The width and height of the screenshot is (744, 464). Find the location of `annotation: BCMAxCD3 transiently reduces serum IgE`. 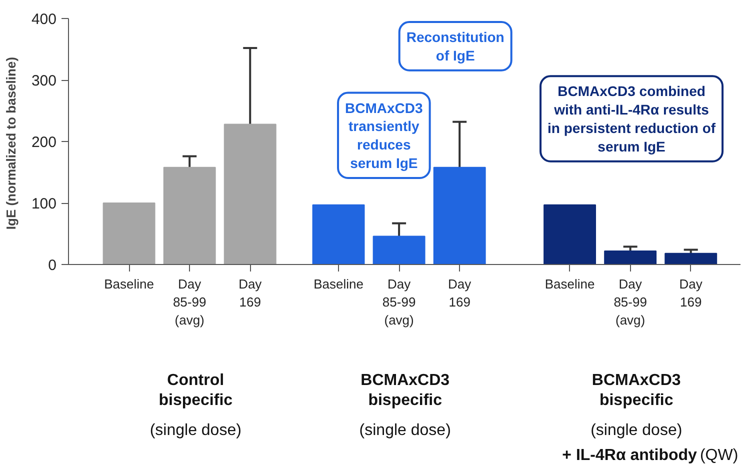

annotation: BCMAxCD3 transiently reduces serum IgE is located at coordinates (384, 135).